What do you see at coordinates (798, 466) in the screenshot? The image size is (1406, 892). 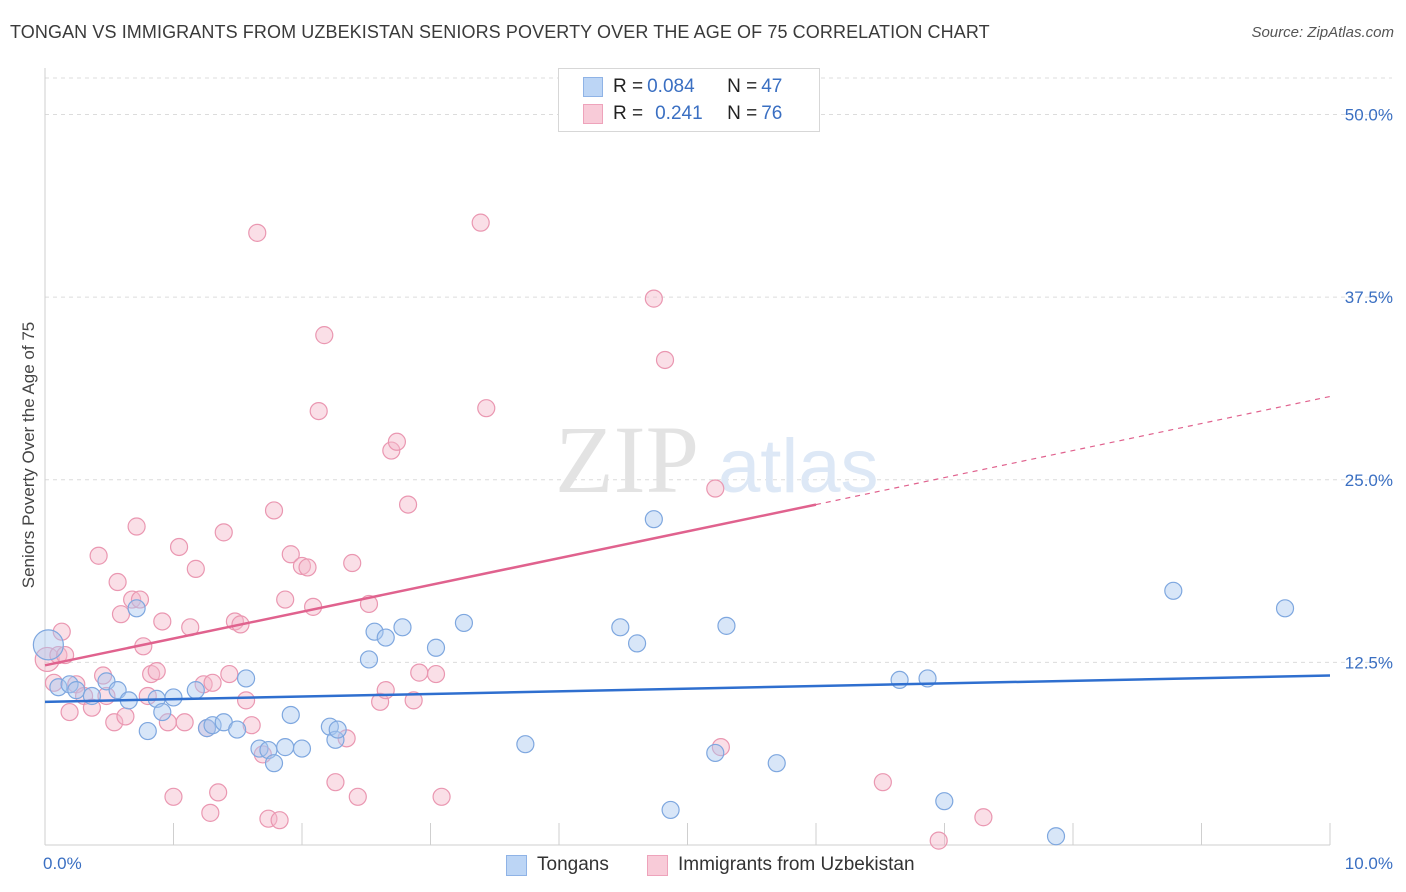 I see `watermark-atlas: atlas` at bounding box center [798, 466].